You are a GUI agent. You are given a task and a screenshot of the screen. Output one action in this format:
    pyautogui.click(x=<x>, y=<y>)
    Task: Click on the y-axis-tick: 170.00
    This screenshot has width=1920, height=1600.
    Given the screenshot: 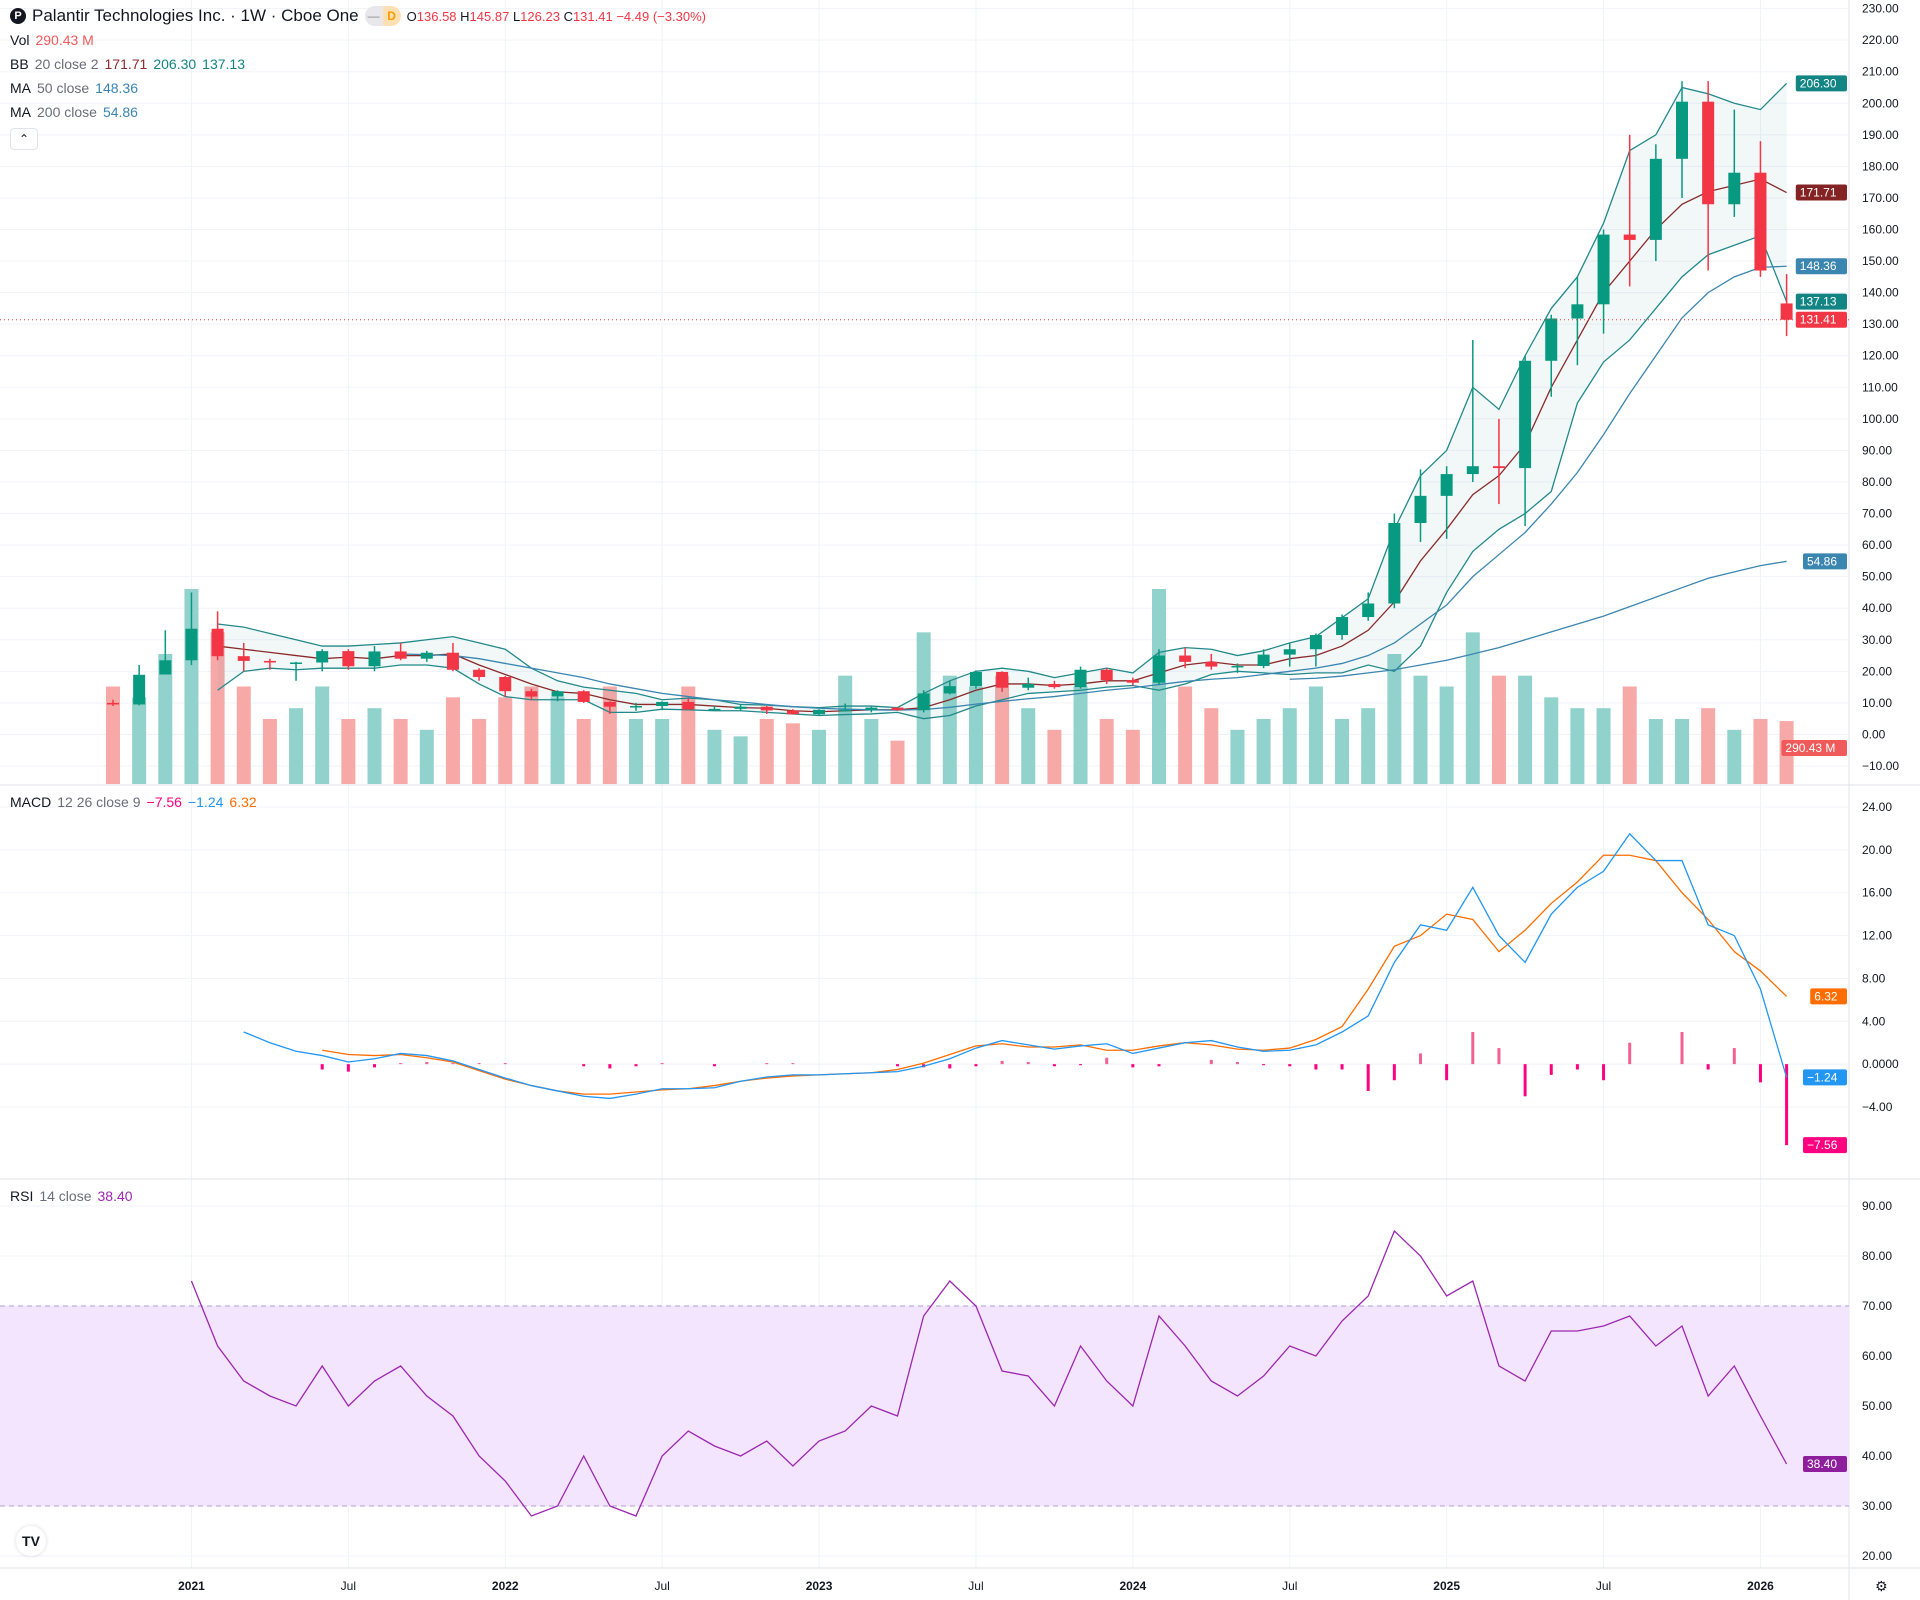 What is the action you would take?
    pyautogui.click(x=1880, y=198)
    